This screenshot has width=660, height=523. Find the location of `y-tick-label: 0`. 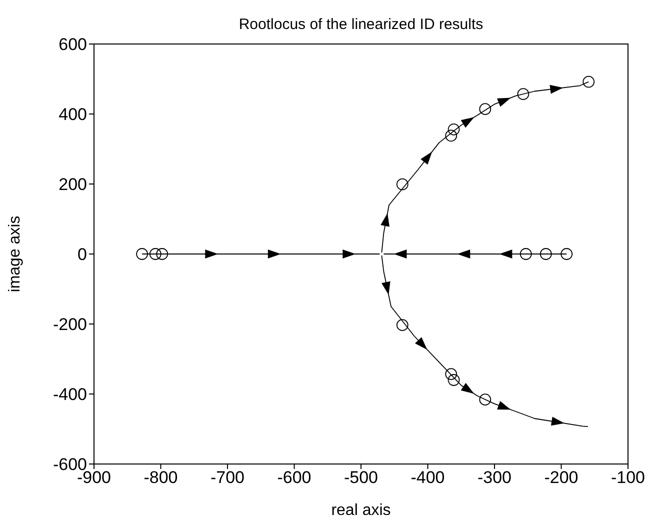

y-tick-label: 0 is located at coordinates (82, 254).